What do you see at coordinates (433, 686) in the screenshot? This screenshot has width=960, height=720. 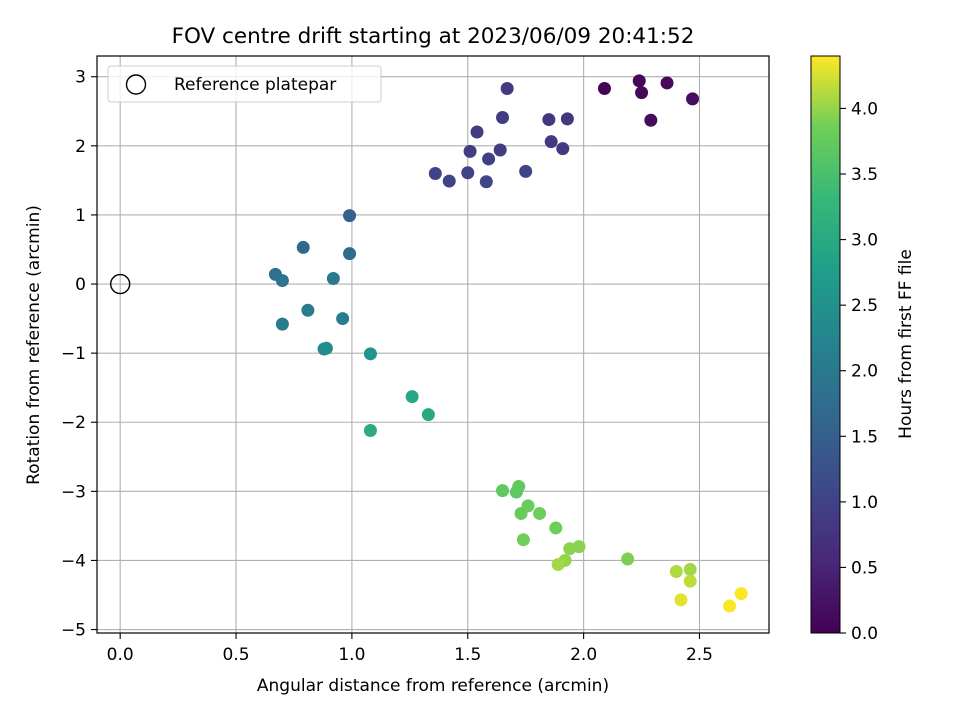 I see `x-axis-label: Angular distance from reference (arcmin)` at bounding box center [433, 686].